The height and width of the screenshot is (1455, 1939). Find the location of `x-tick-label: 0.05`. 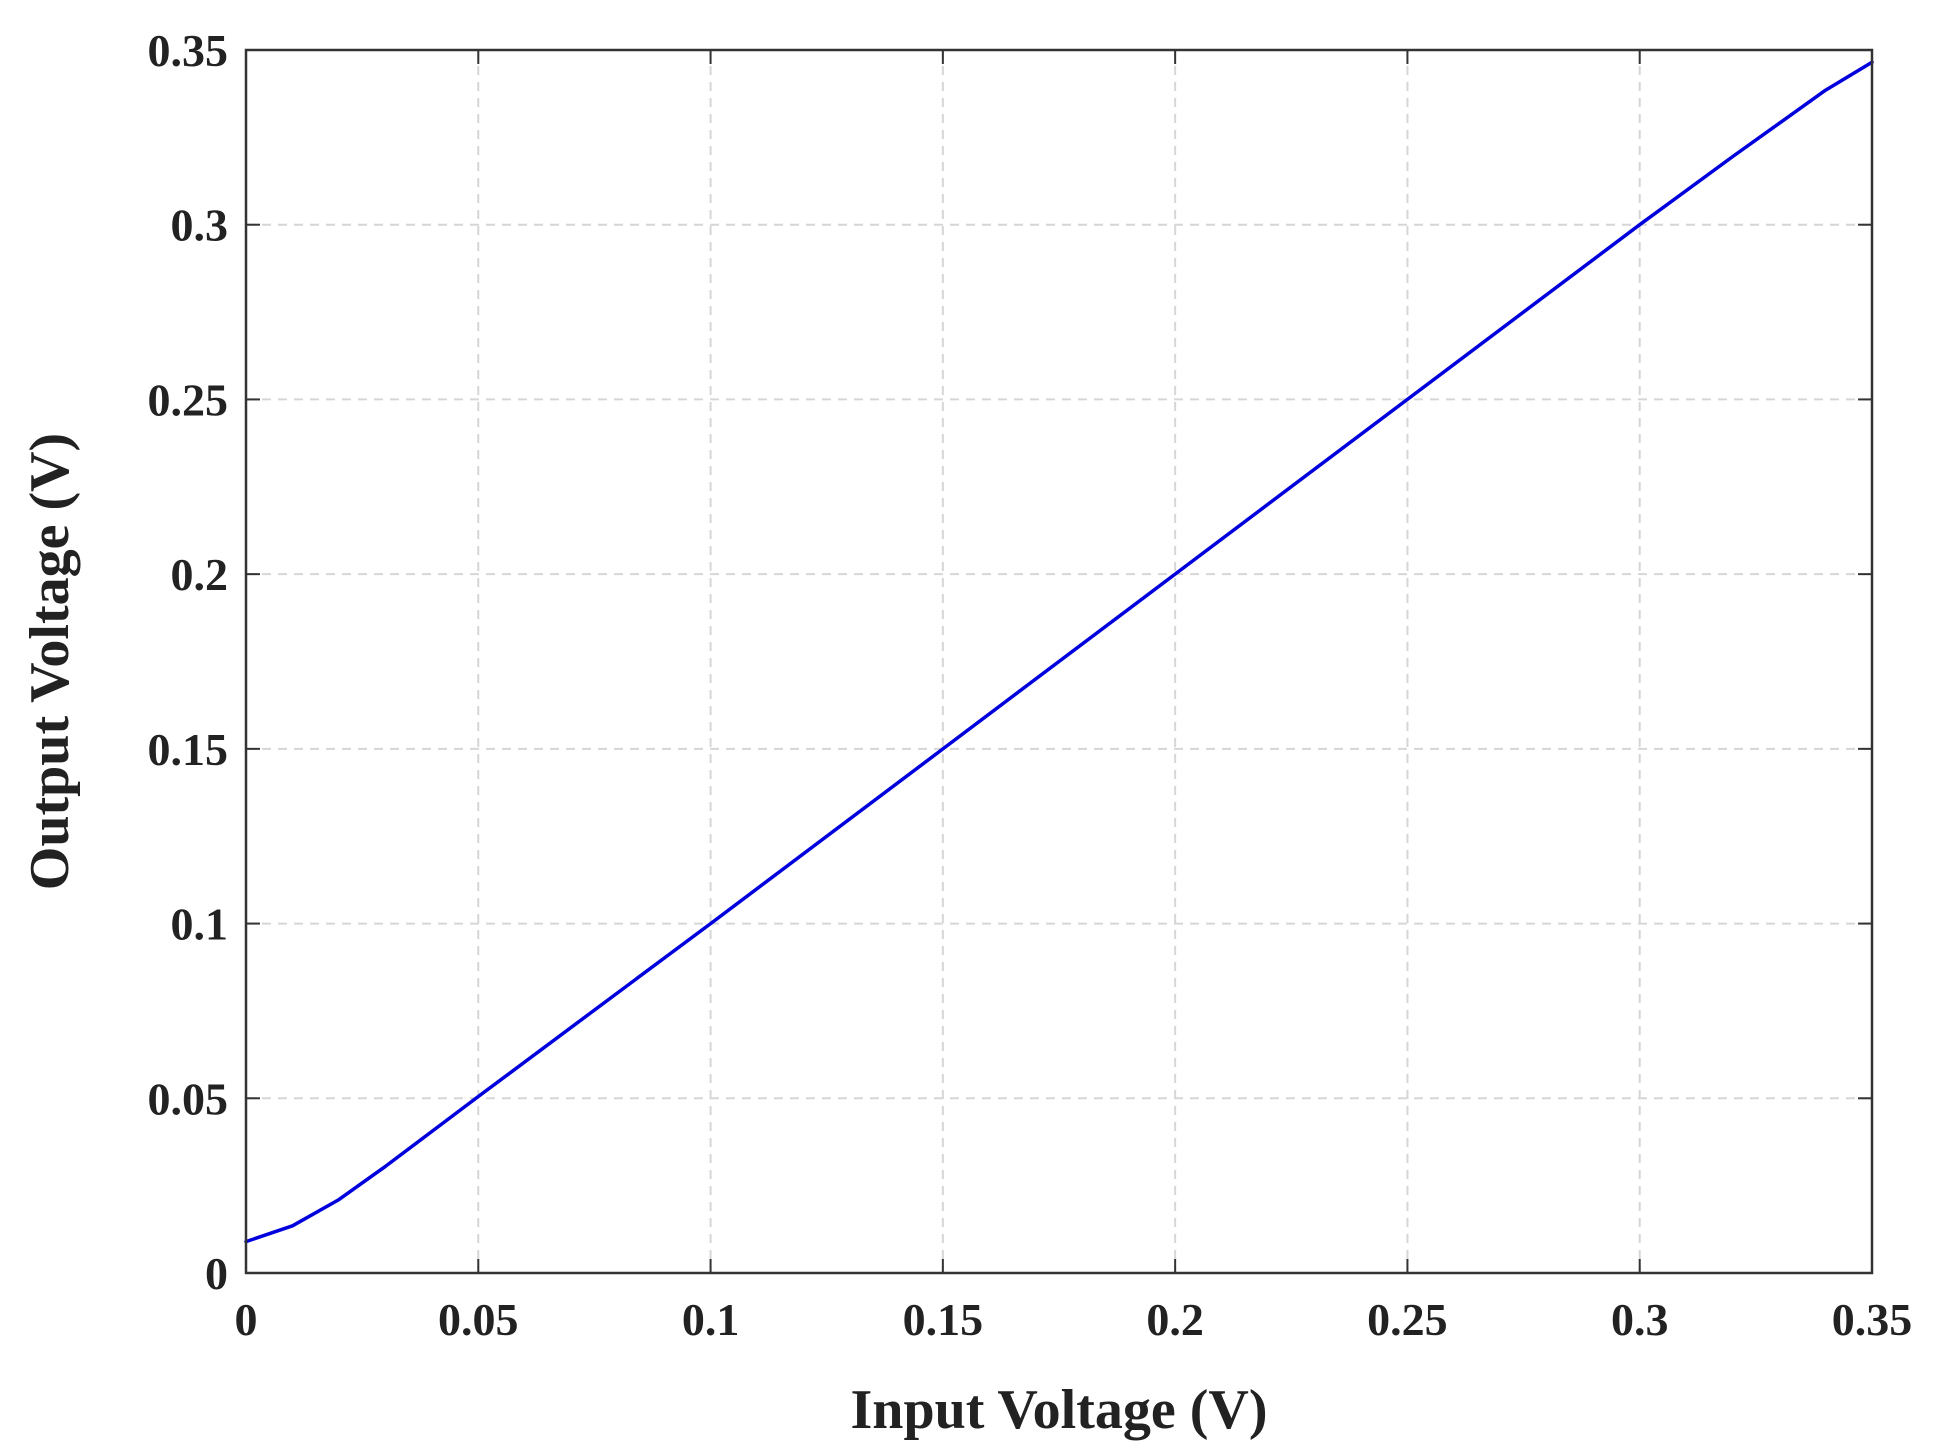

x-tick-label: 0.05 is located at coordinates (478, 1319).